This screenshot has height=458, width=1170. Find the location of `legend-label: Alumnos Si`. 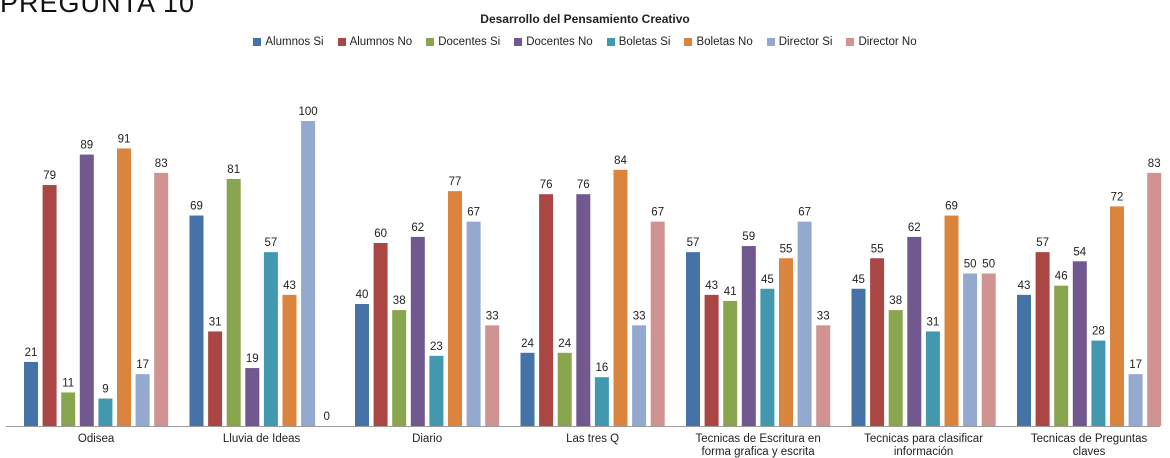

legend-label: Alumnos Si is located at coordinates (294, 42).